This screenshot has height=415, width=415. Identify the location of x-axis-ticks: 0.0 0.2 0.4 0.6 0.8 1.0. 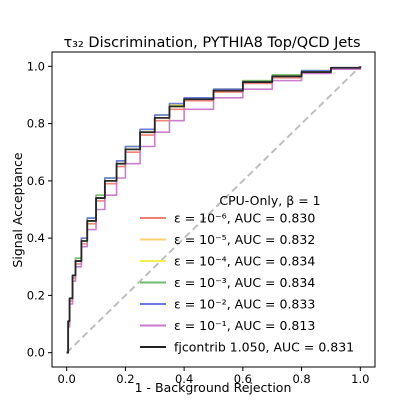
(213, 376).